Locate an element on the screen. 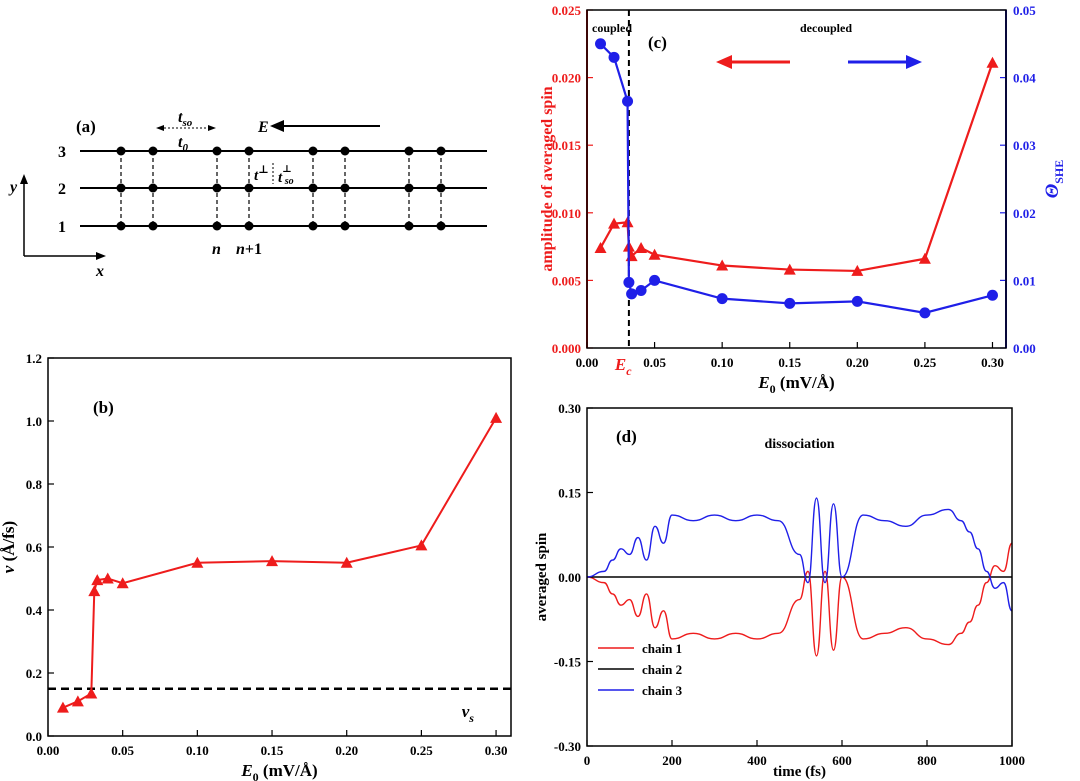  t-perp-label: t⊥ is located at coordinates (261, 174).